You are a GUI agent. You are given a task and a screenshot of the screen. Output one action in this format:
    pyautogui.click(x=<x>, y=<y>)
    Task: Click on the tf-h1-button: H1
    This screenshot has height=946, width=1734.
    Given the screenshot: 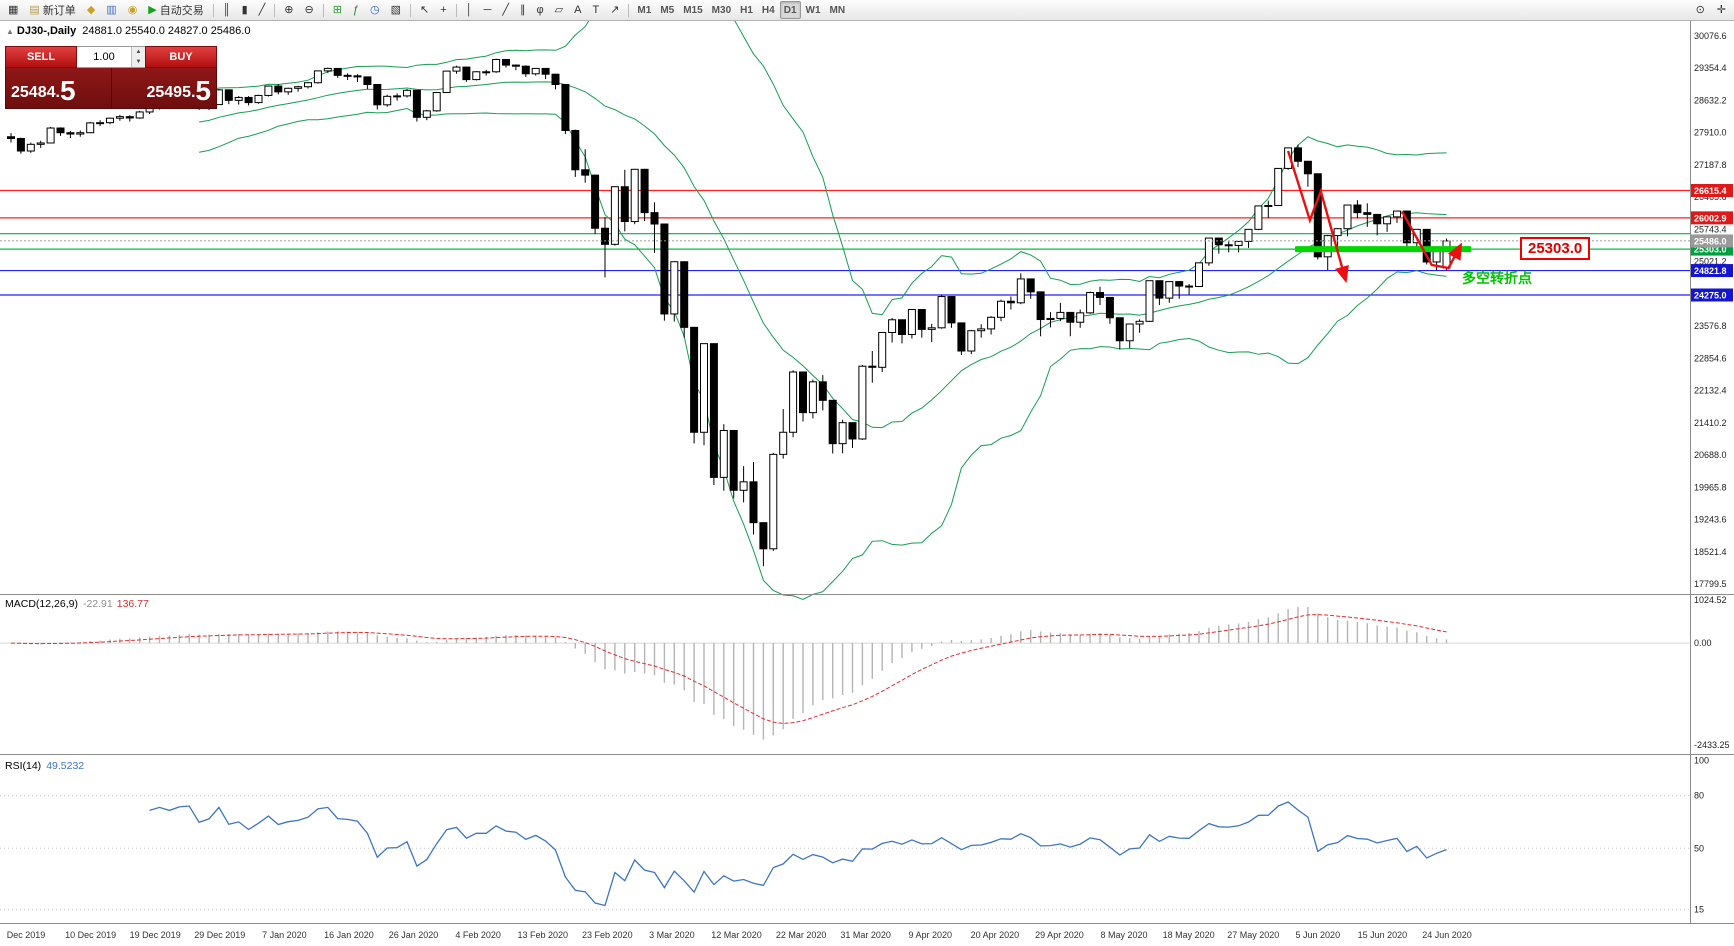 What is the action you would take?
    pyautogui.click(x=746, y=10)
    